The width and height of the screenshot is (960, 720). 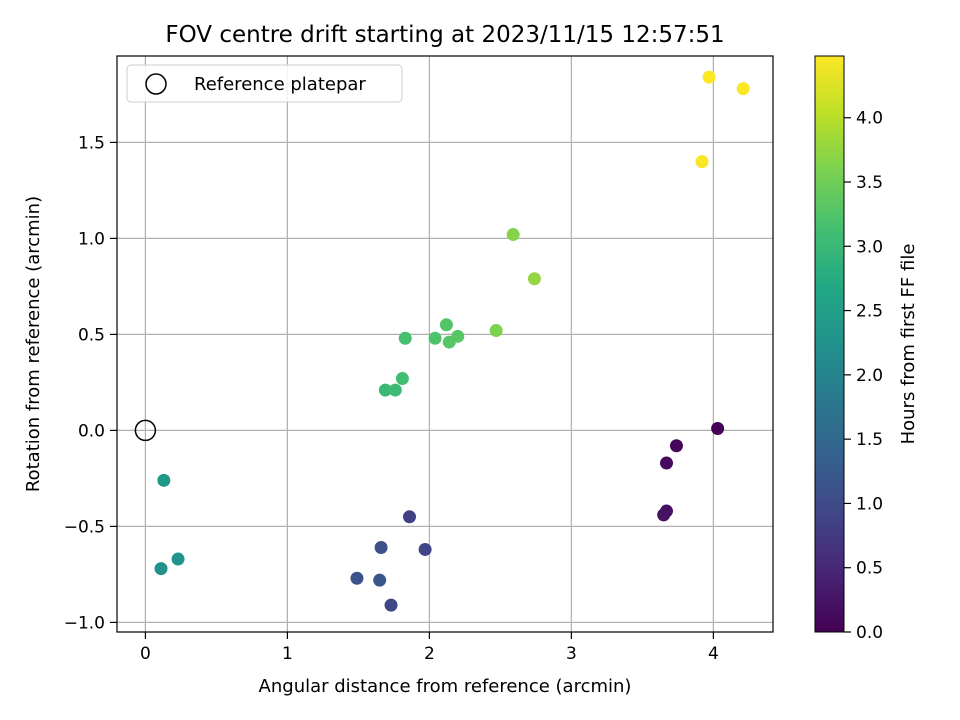 What do you see at coordinates (571, 654) in the screenshot?
I see `x-tick-label: 3` at bounding box center [571, 654].